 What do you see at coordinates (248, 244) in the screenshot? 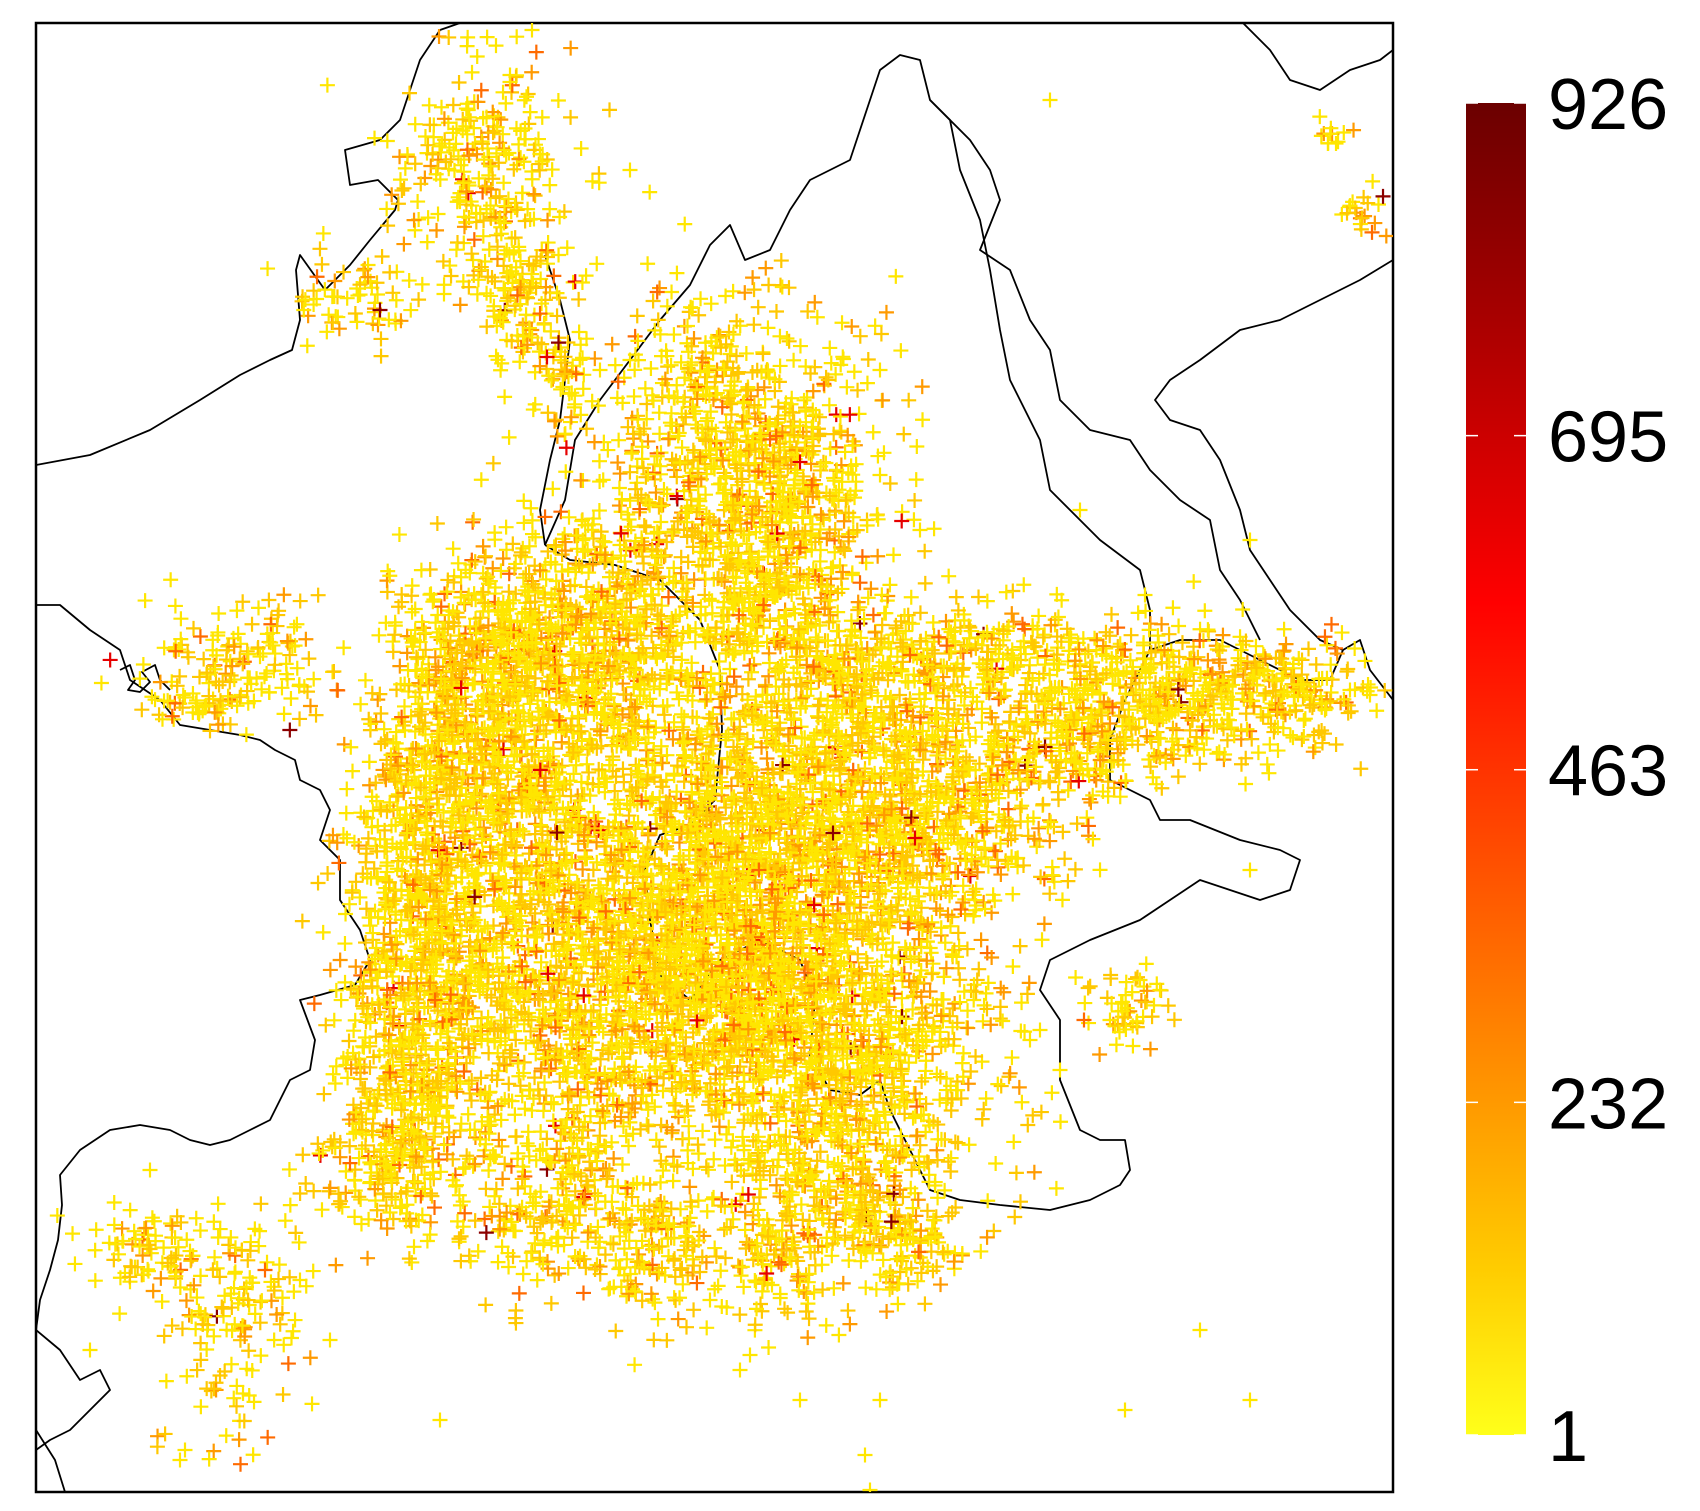
I see `boundary-north-west-coast` at bounding box center [248, 244].